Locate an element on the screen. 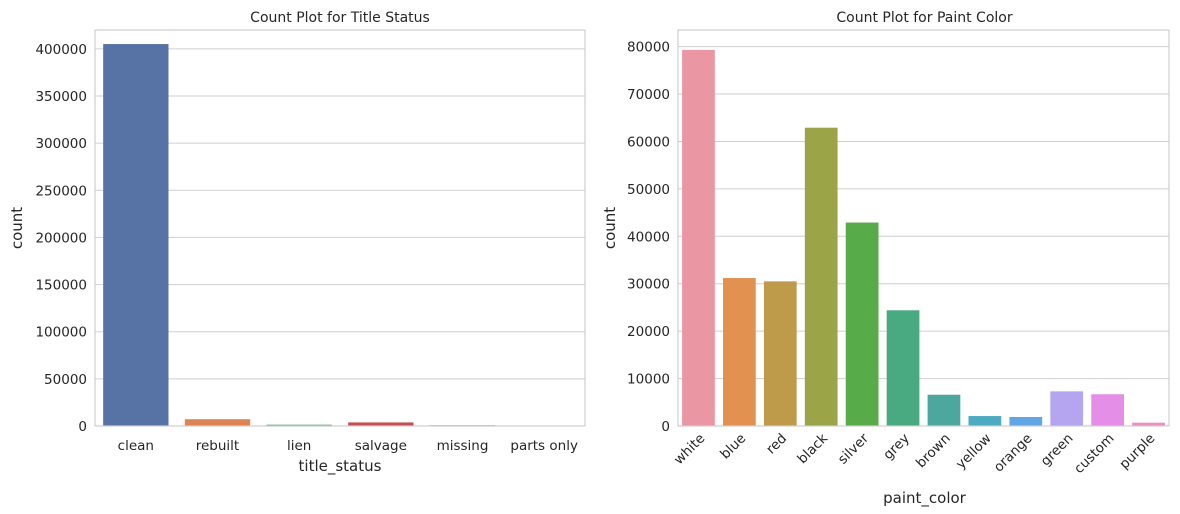 This screenshot has width=1180, height=514. chart-title: Count Plot for Title Status is located at coordinates (340, 18).